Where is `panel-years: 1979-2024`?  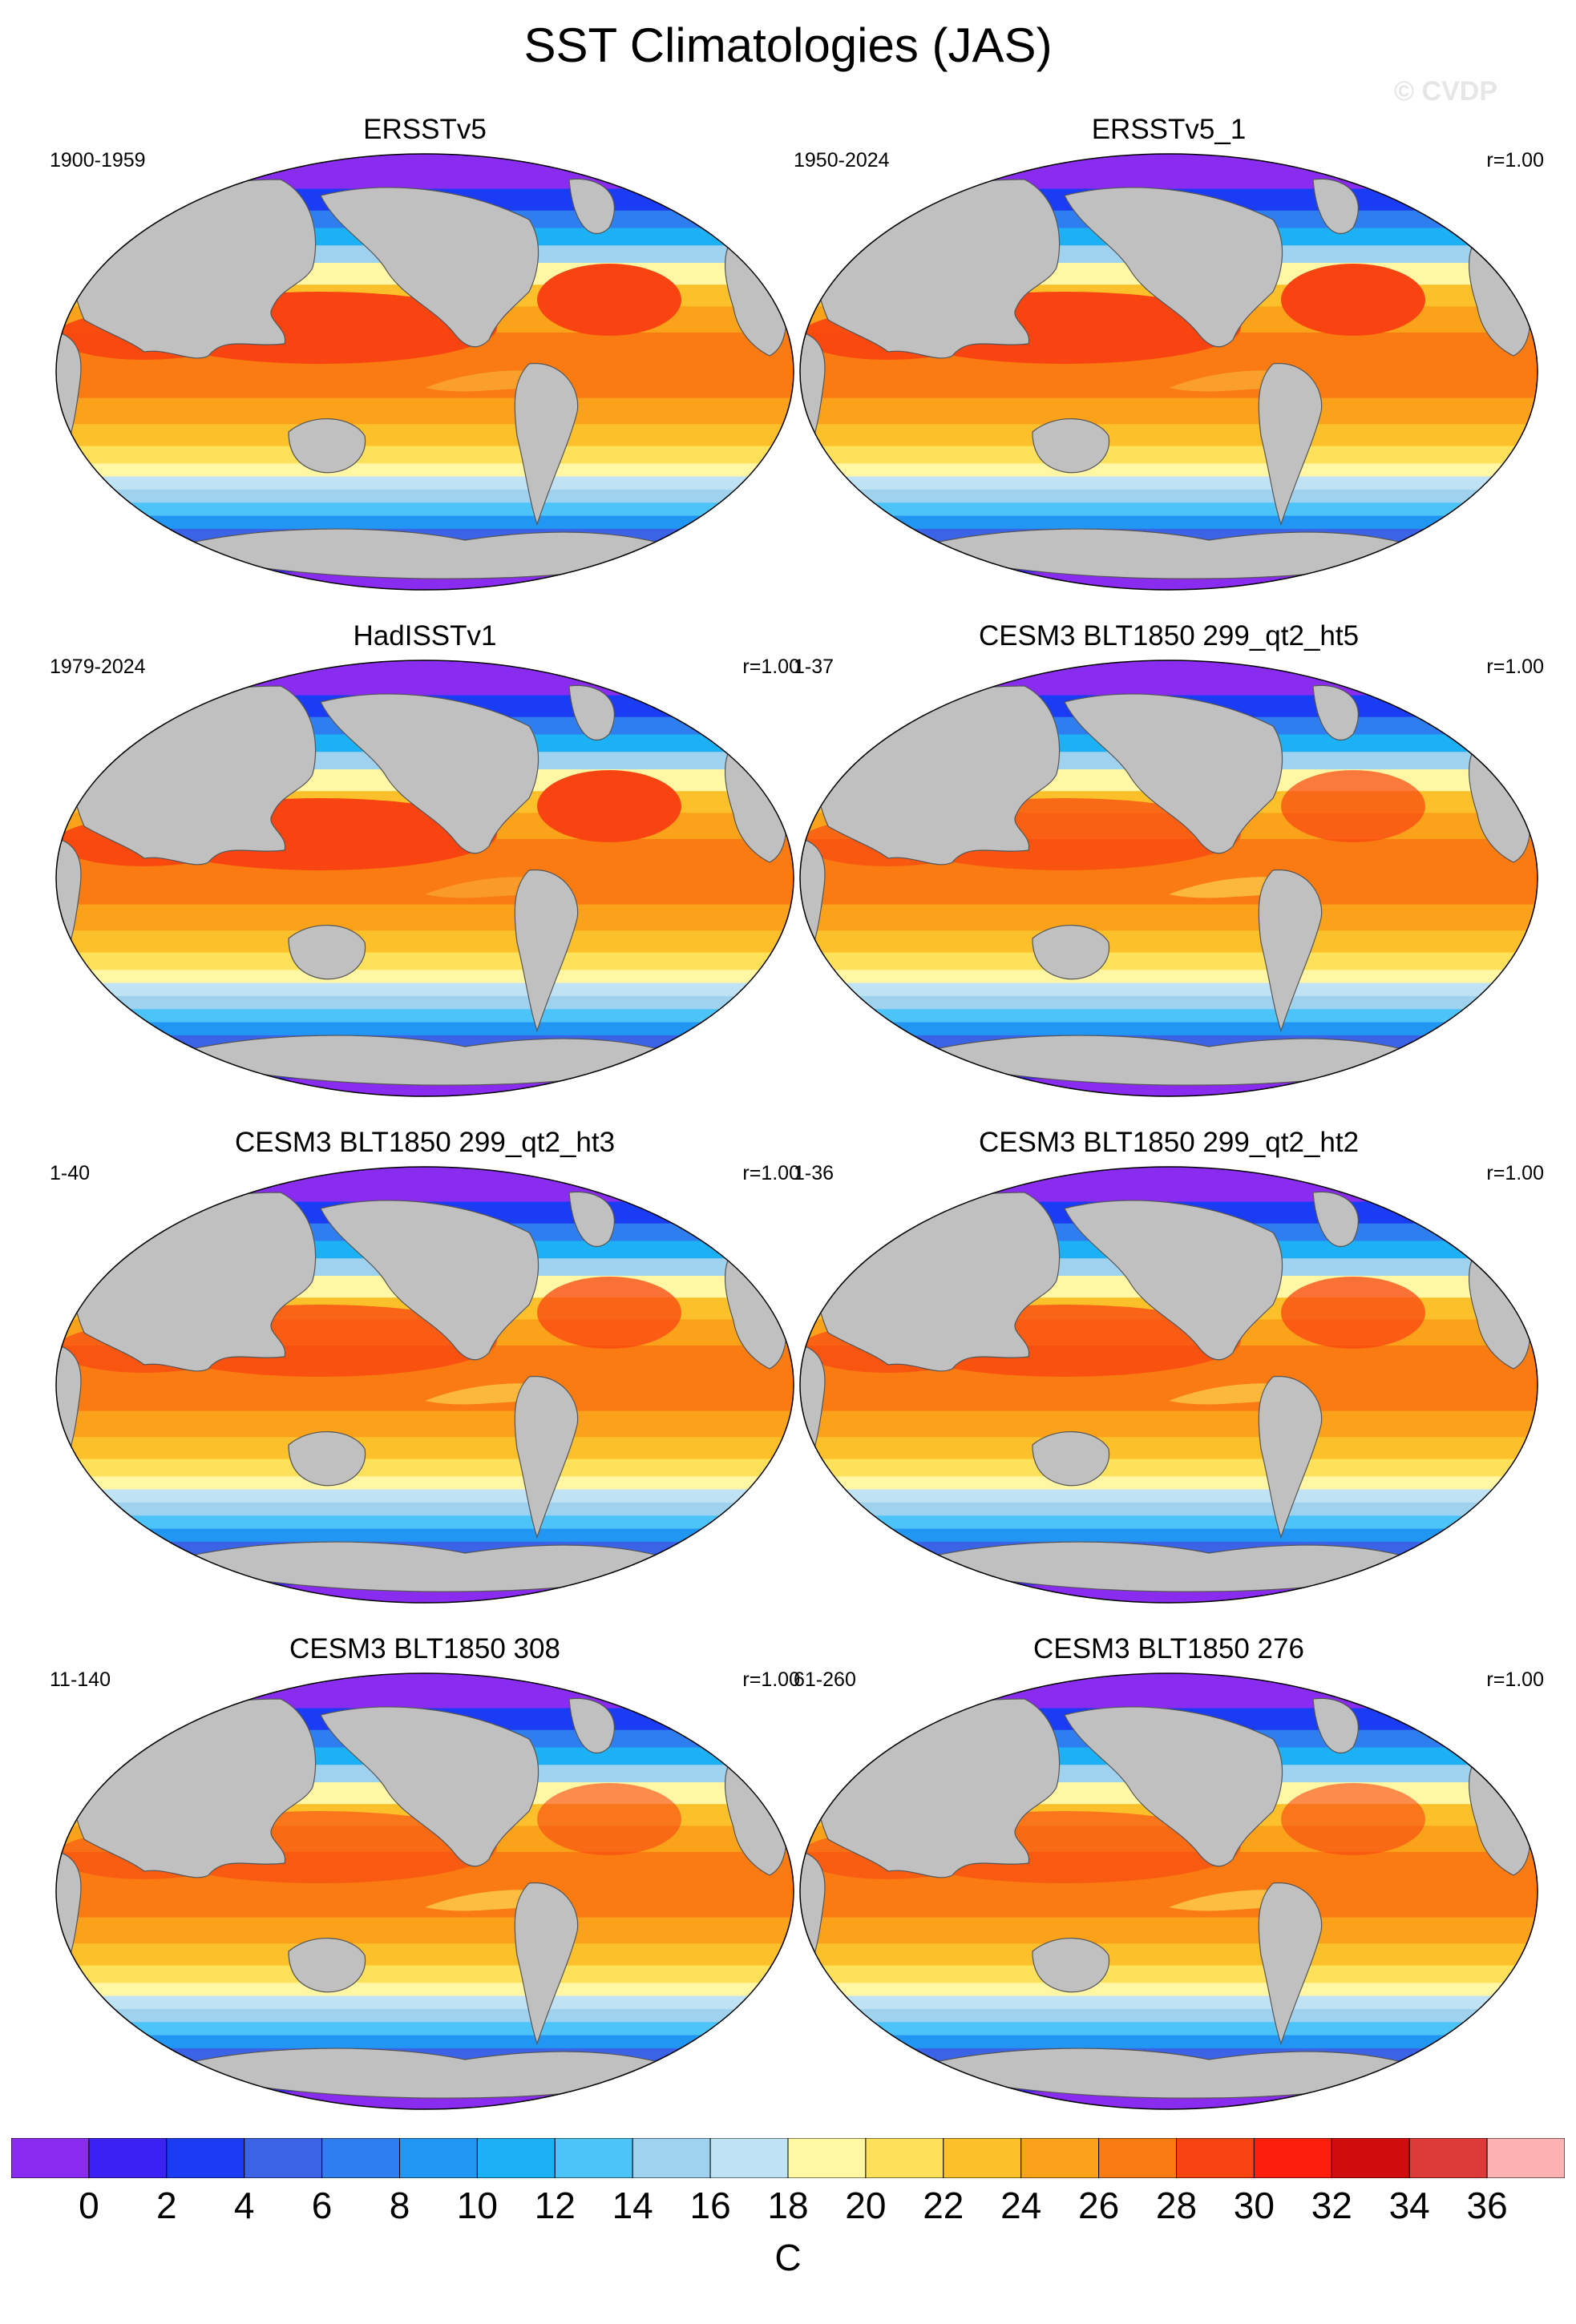 panel-years: 1979-2024 is located at coordinates (98, 667).